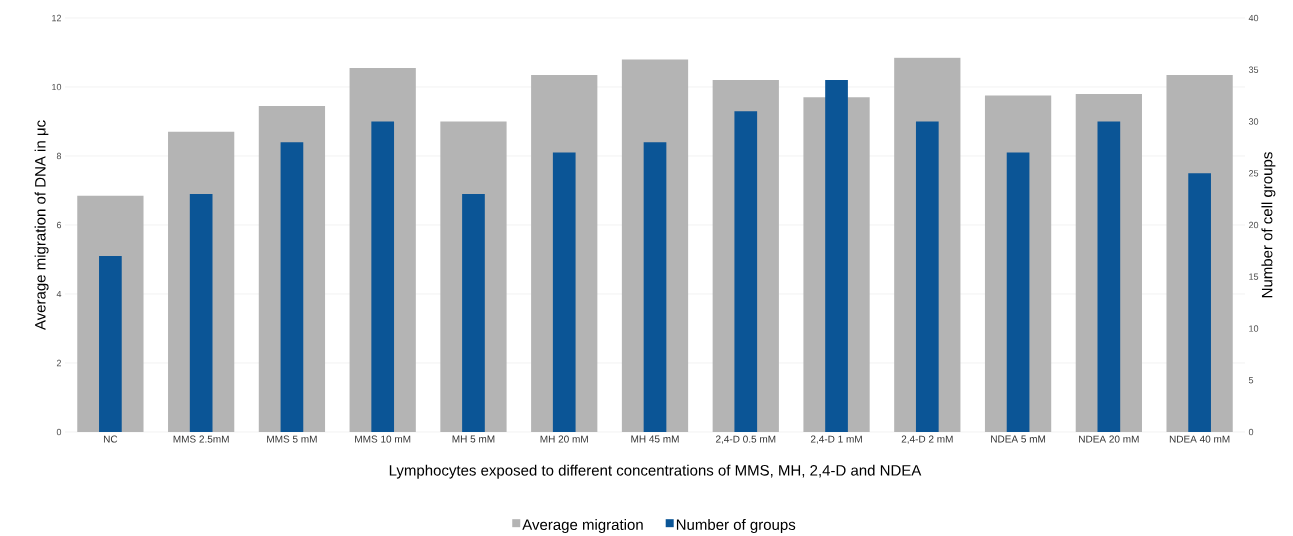  I want to click on y-tick-label: 4, so click(59, 294).